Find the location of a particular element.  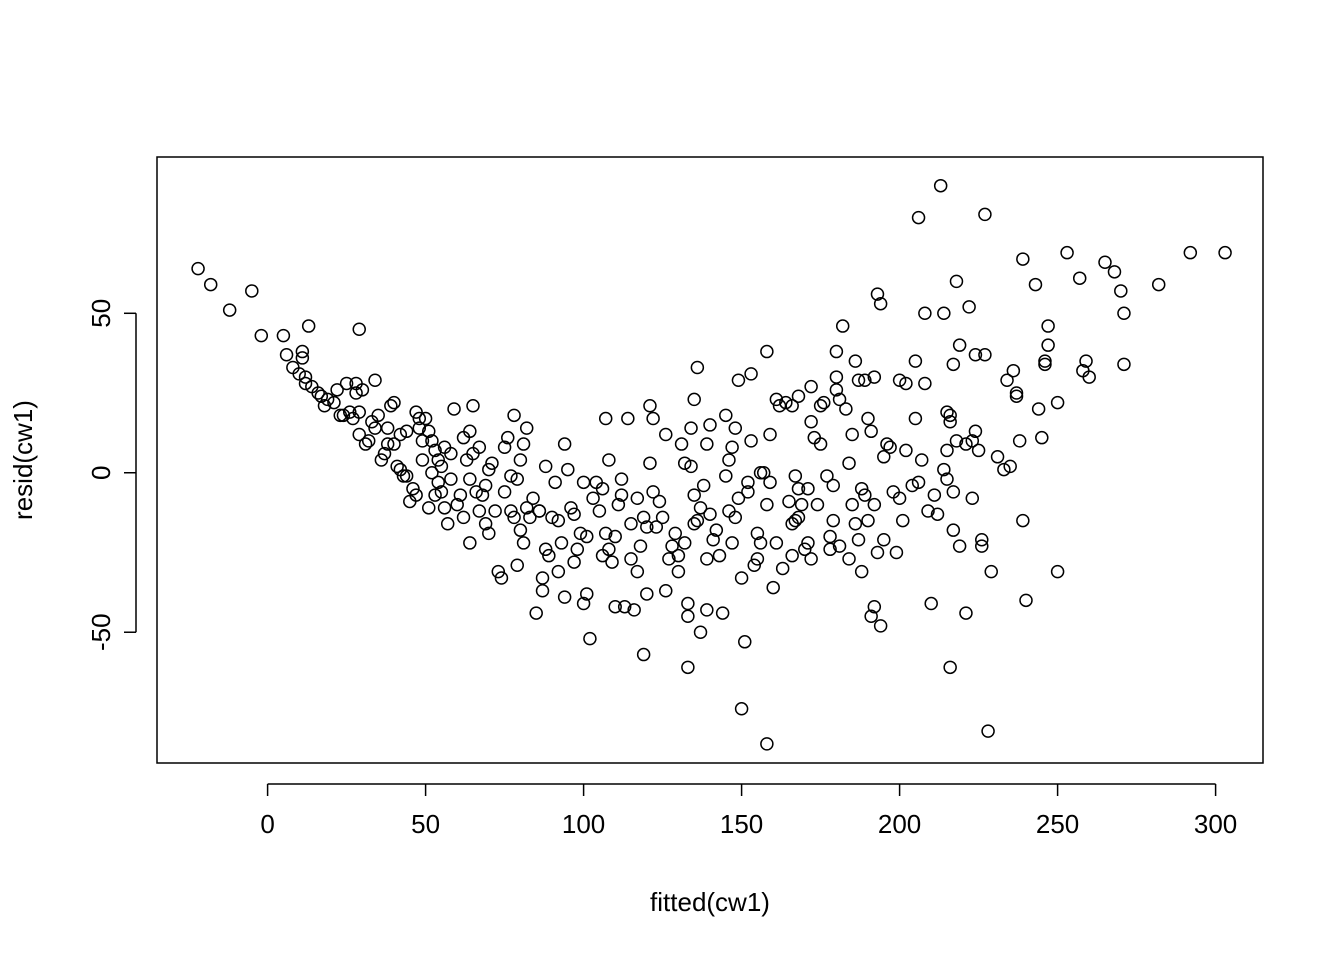

x-tick-label: 250 is located at coordinates (1057, 824).